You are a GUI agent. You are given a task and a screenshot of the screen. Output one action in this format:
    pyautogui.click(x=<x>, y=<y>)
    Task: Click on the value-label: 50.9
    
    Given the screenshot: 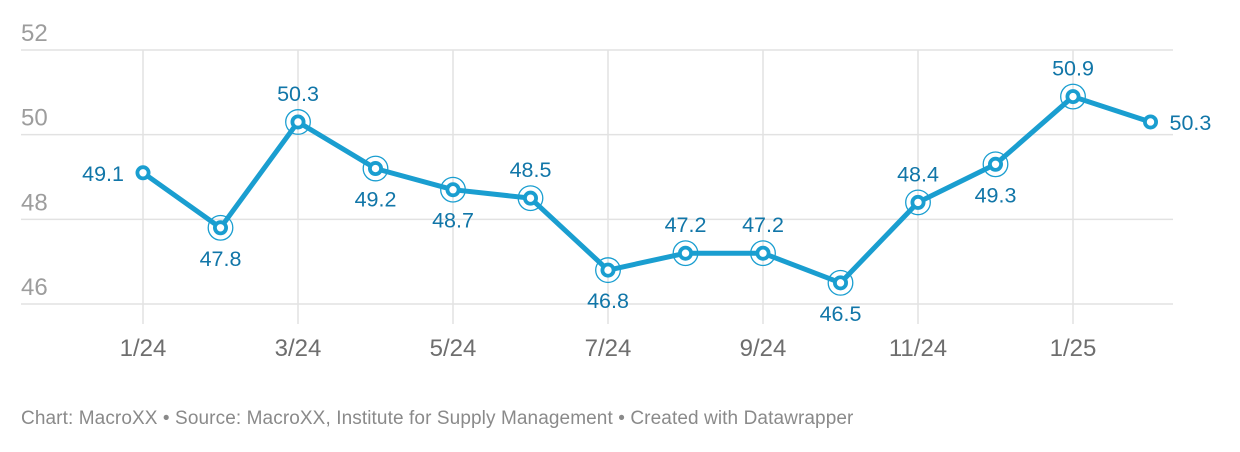 What is the action you would take?
    pyautogui.click(x=1073, y=69)
    